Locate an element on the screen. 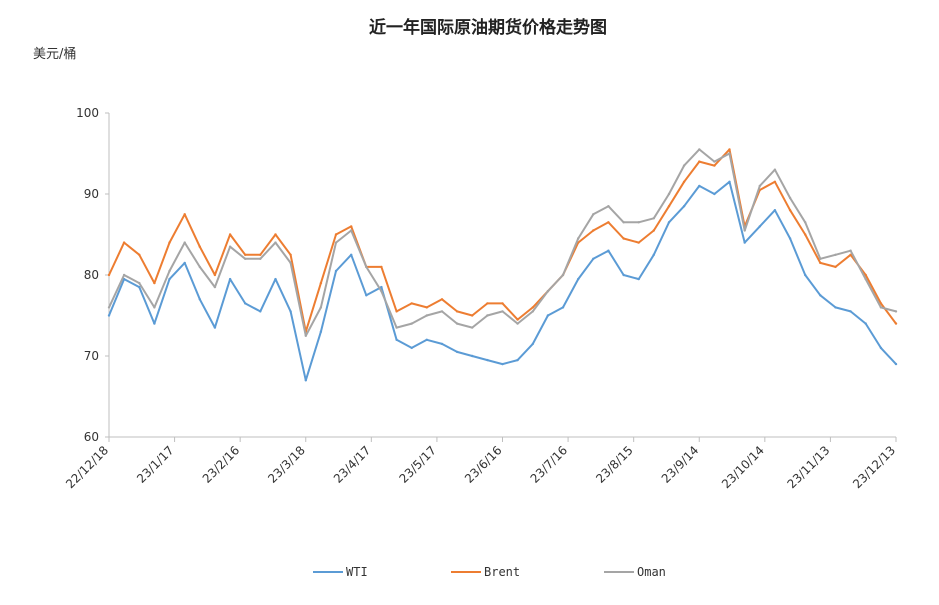 The width and height of the screenshot is (939, 605). x-tick-label: 23/11/13 is located at coordinates (809, 467).